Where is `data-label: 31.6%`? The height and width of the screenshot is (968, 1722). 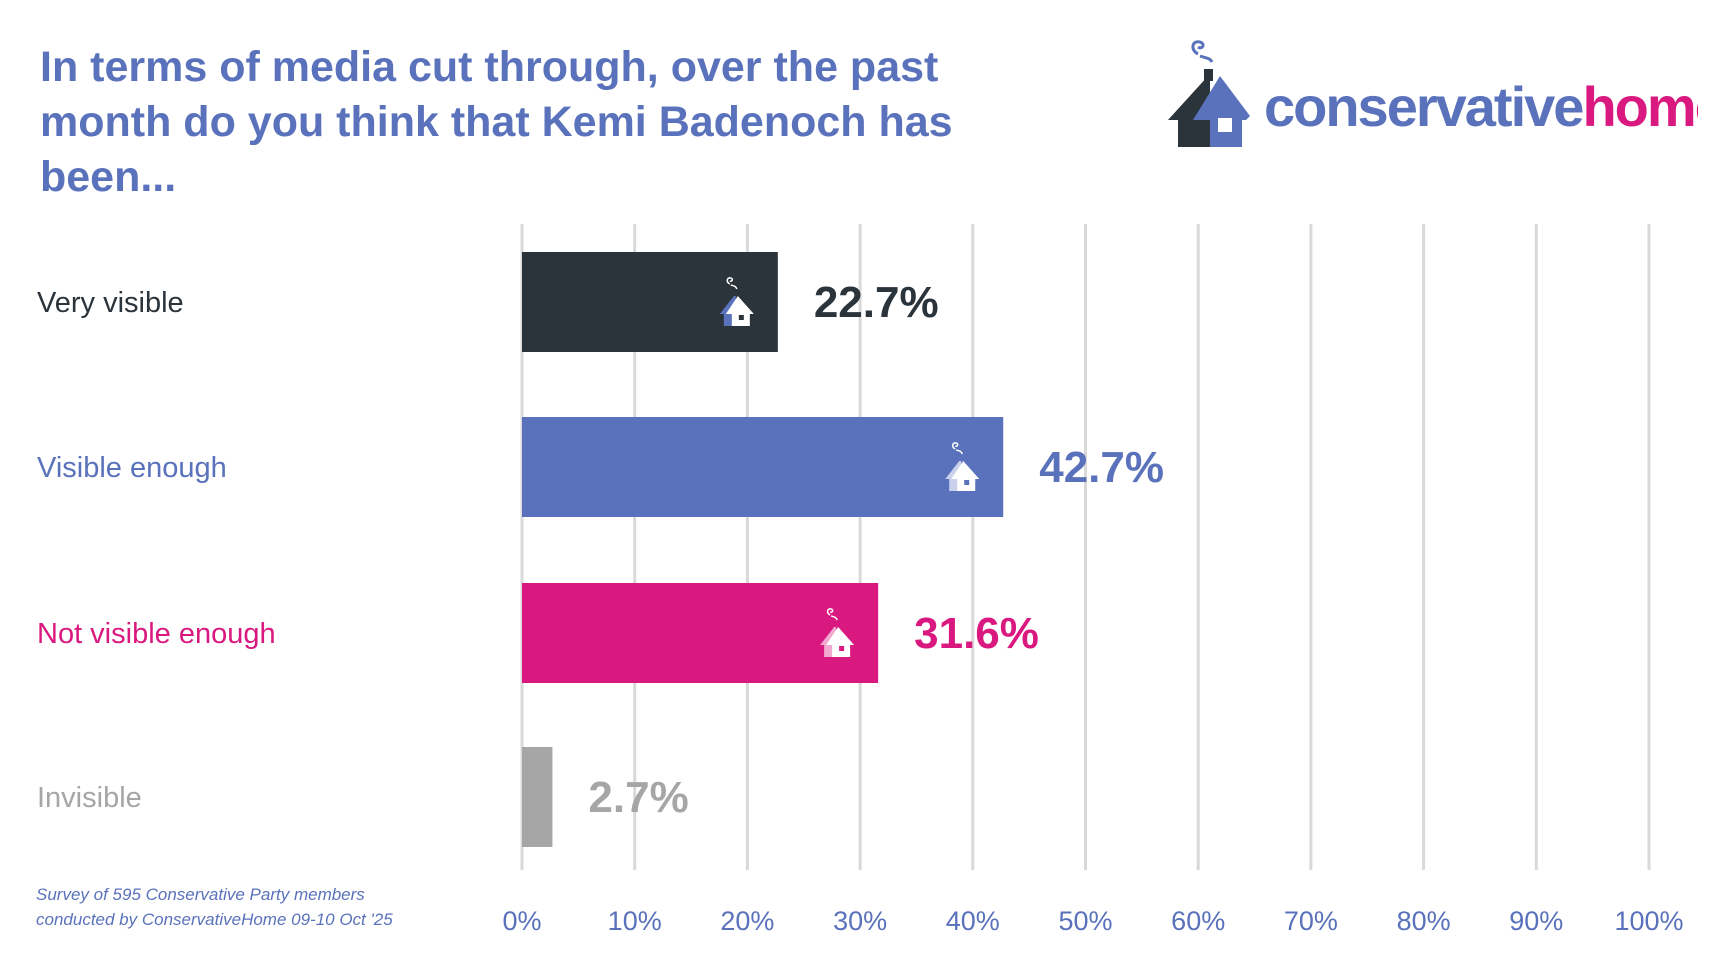
data-label: 31.6% is located at coordinates (976, 633).